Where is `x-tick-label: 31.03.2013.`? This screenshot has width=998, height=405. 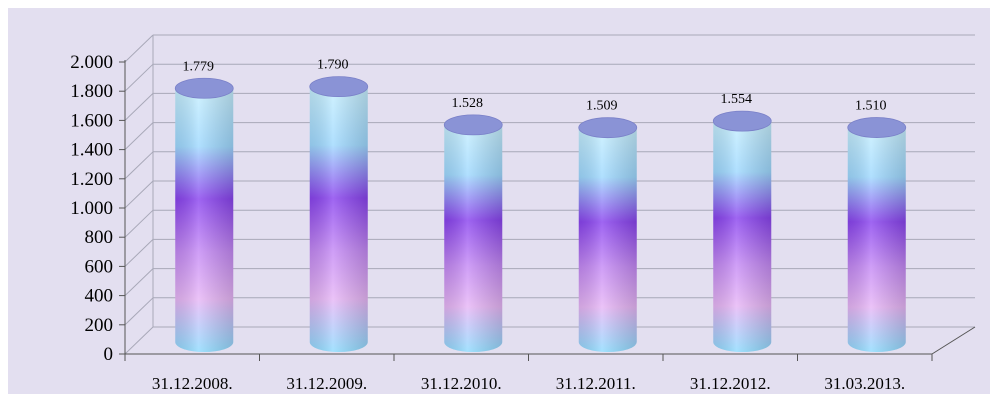 x-tick-label: 31.03.2013. is located at coordinates (864, 383).